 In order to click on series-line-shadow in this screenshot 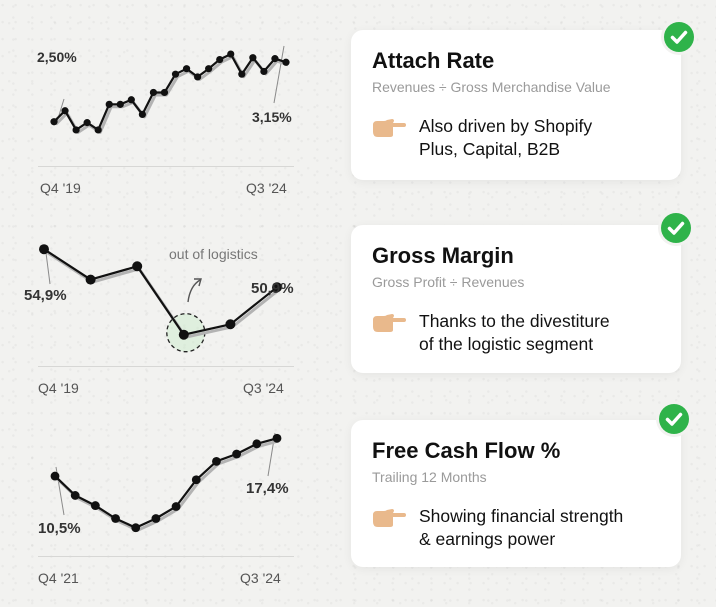, I will do `click(162, 294)`.